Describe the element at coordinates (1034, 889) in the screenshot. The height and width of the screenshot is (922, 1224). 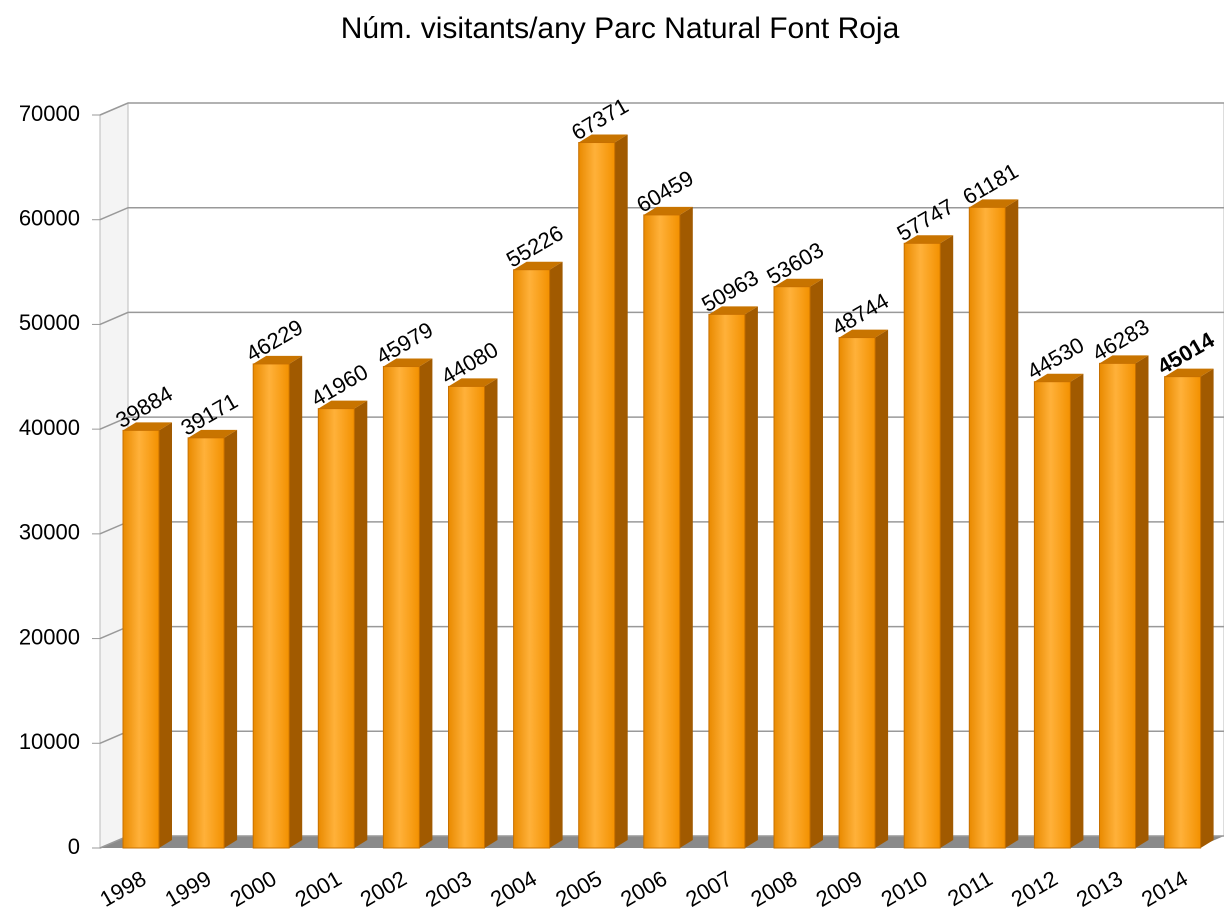
I see `x-tick-label: 2012` at that location.